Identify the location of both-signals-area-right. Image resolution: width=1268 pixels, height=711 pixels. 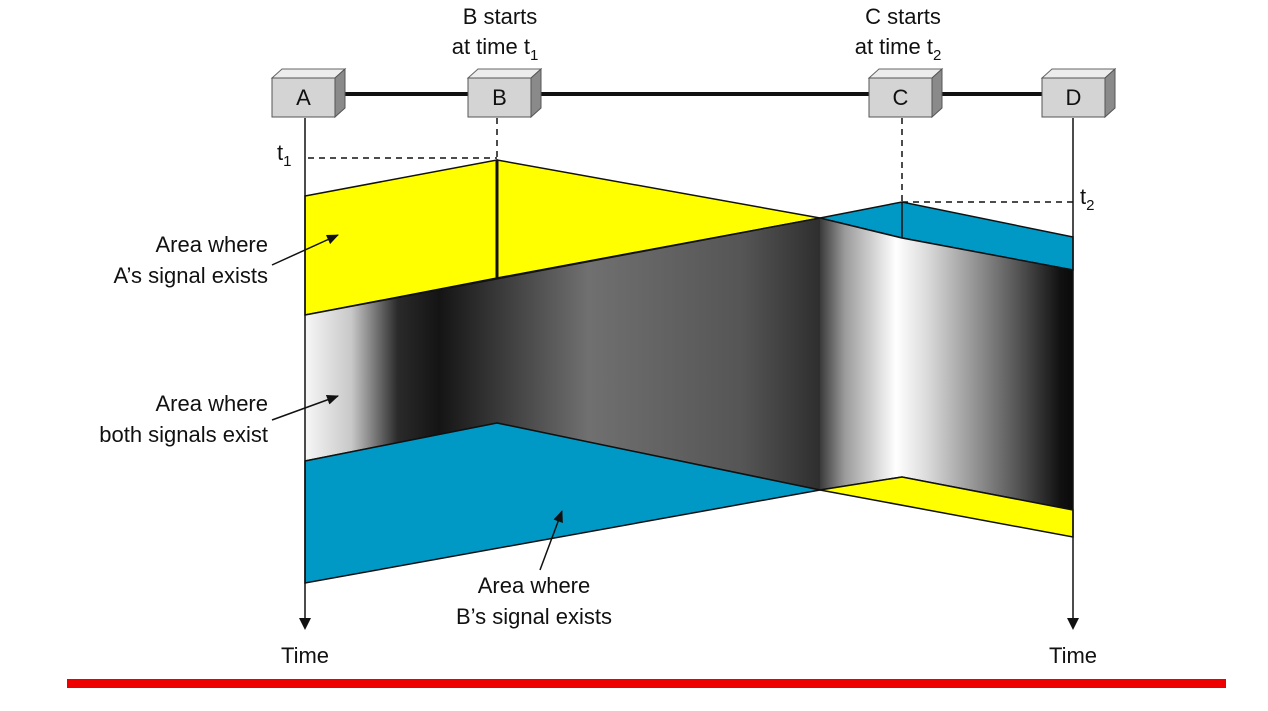
(946, 364).